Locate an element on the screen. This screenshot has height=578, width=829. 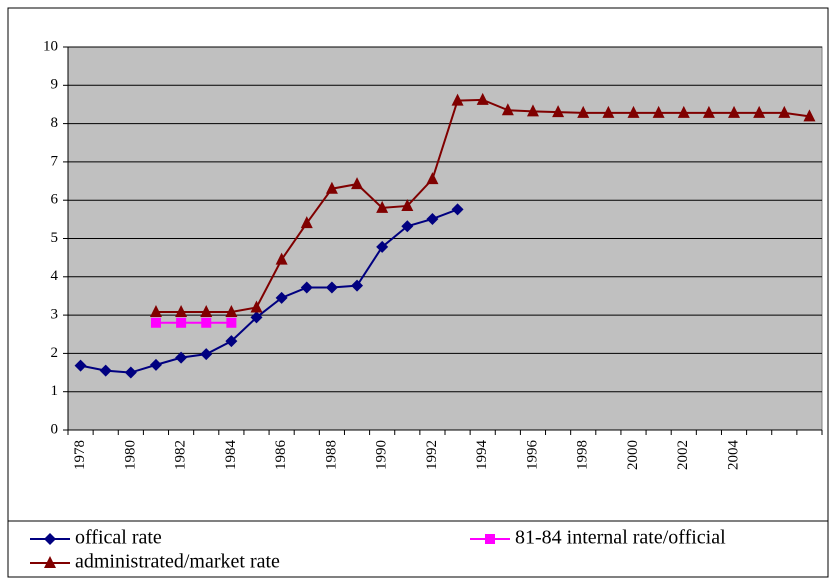
x-tick-label: 1998 is located at coordinates (583, 455).